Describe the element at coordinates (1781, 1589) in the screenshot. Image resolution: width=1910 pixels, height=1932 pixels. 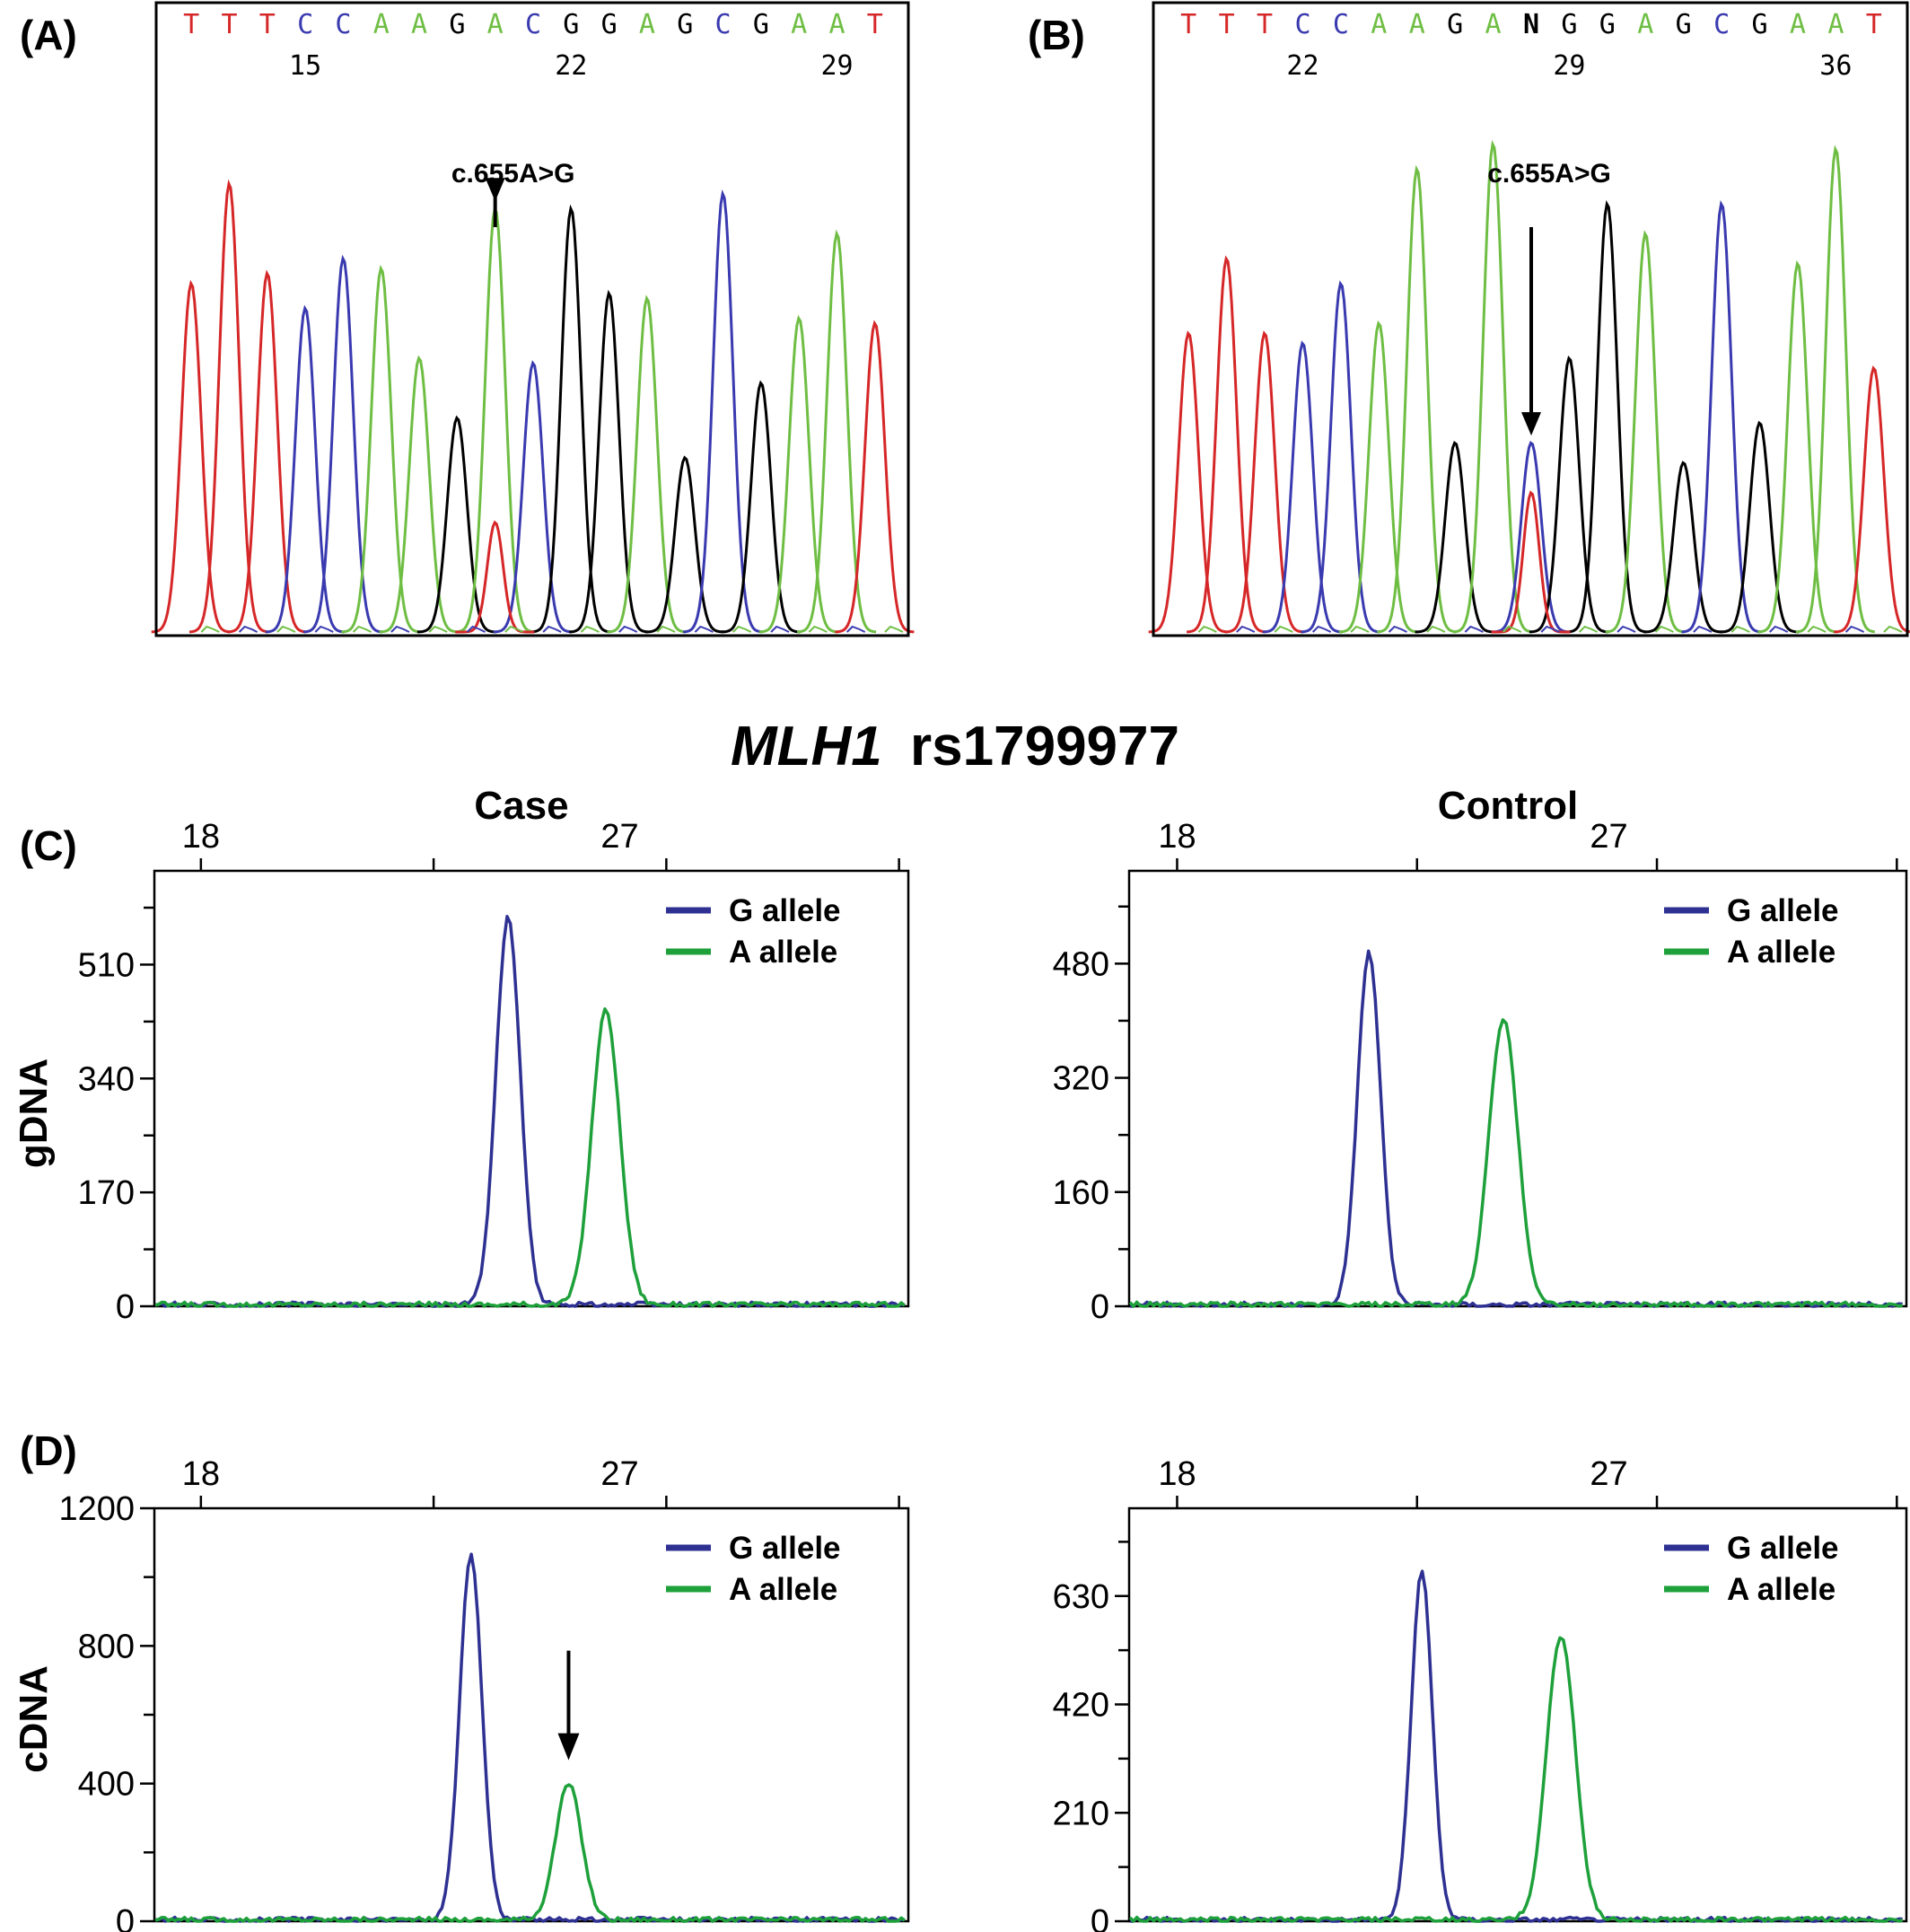
I see `plot-d-control-legend-label-1: A allele` at that location.